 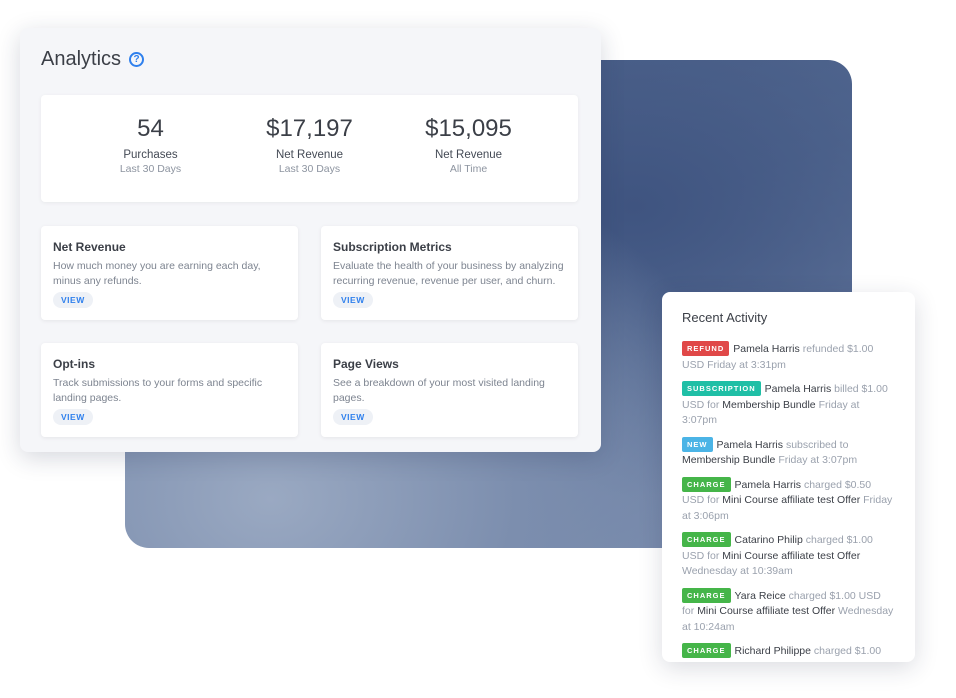 I want to click on activity-time: Wednesday at 10:39am, so click(x=737, y=571).